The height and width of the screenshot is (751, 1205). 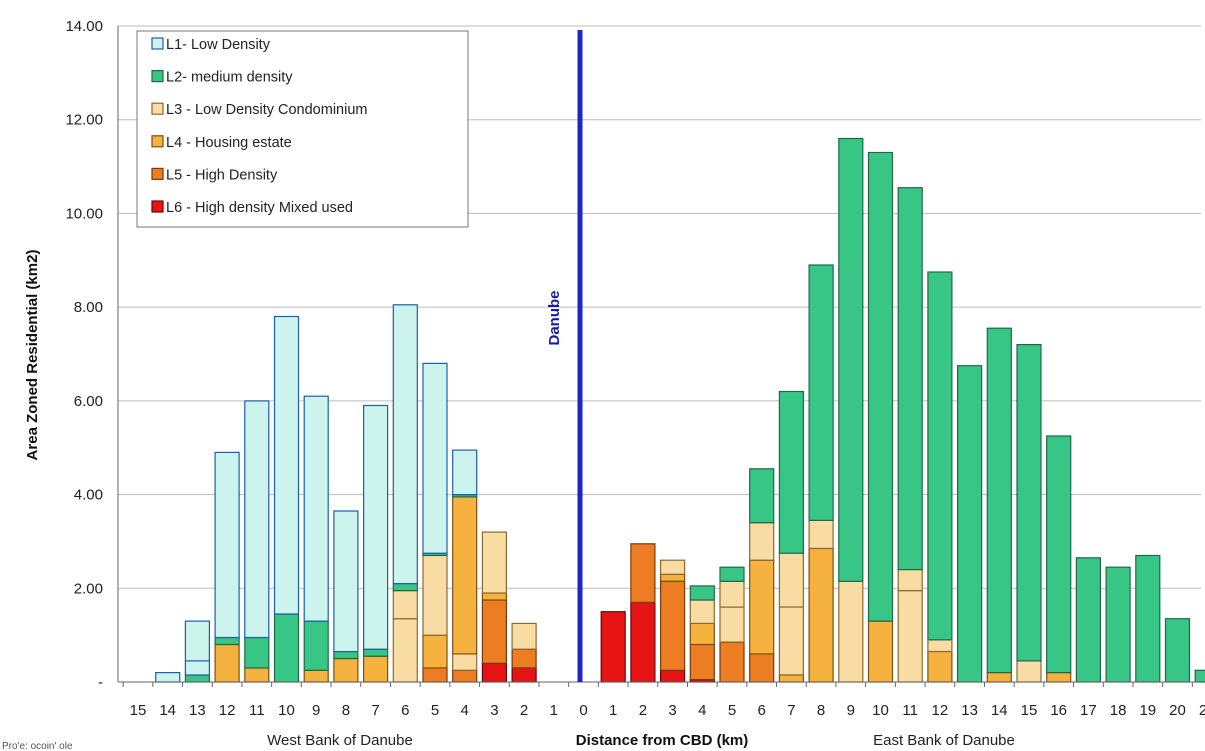 What do you see at coordinates (580, 356) in the screenshot?
I see `danube-line` at bounding box center [580, 356].